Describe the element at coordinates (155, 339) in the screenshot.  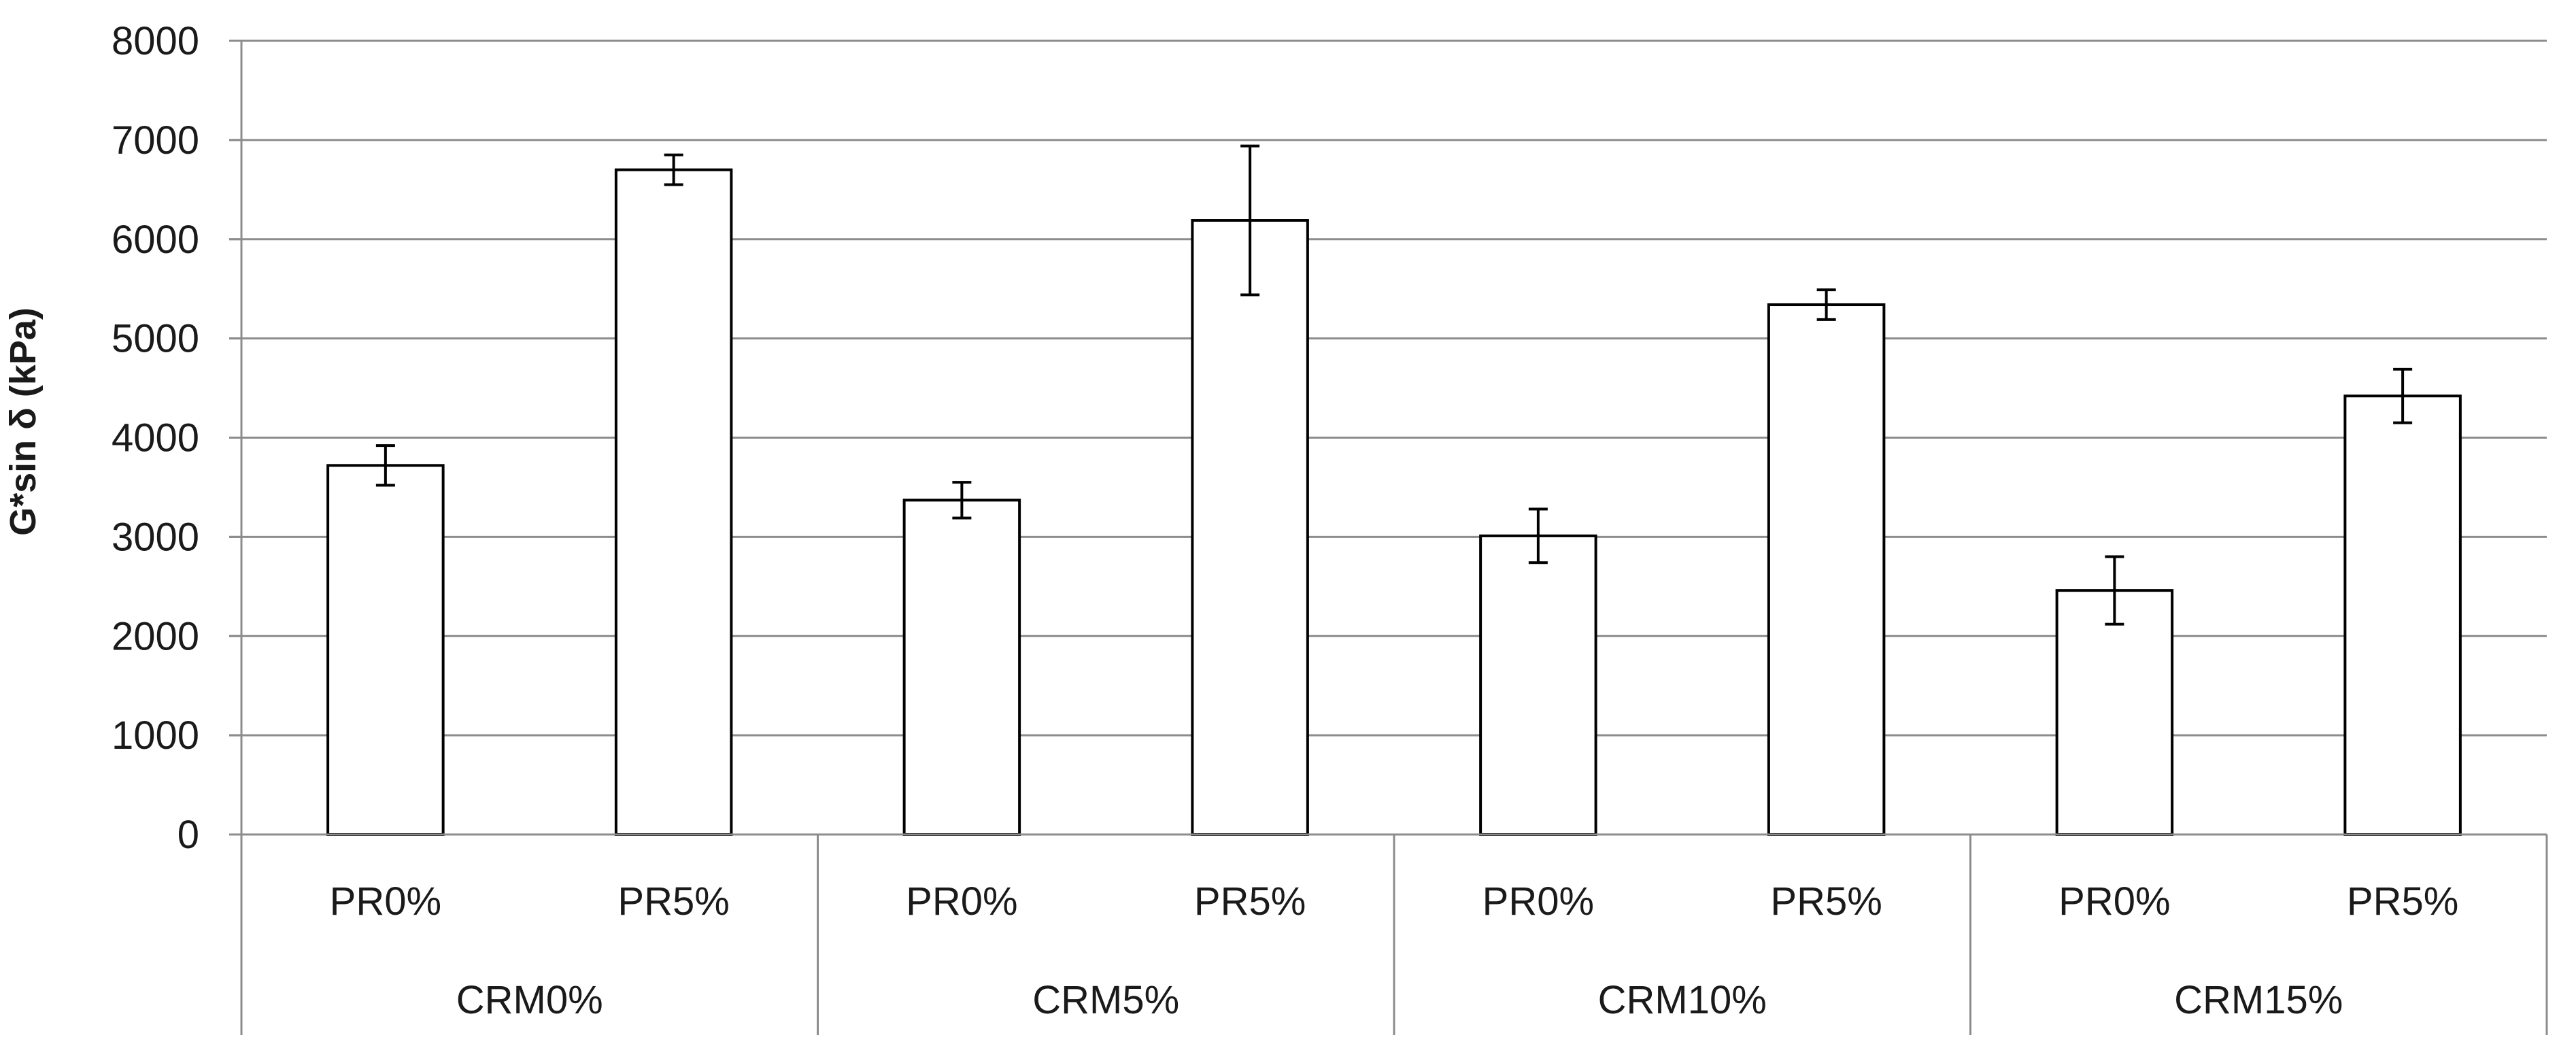
I see `y-tick-label: 5000` at that location.